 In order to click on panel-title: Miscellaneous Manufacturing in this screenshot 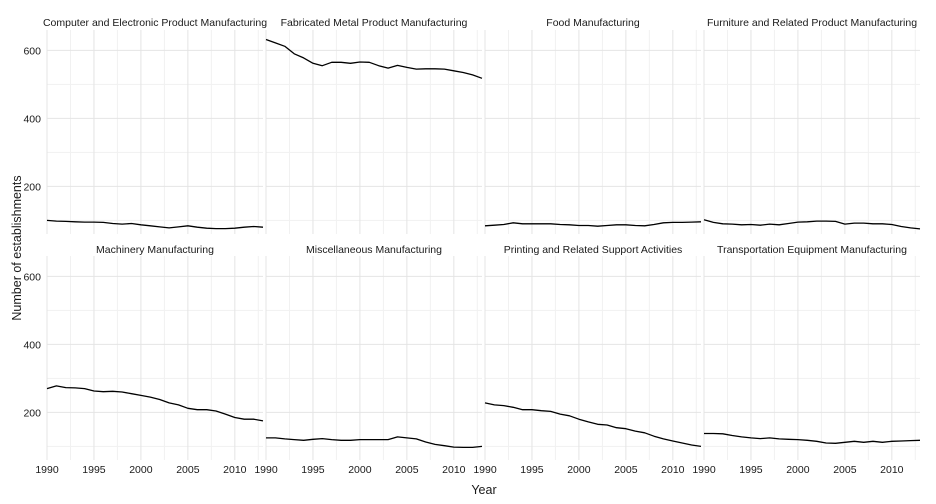, I will do `click(374, 250)`.